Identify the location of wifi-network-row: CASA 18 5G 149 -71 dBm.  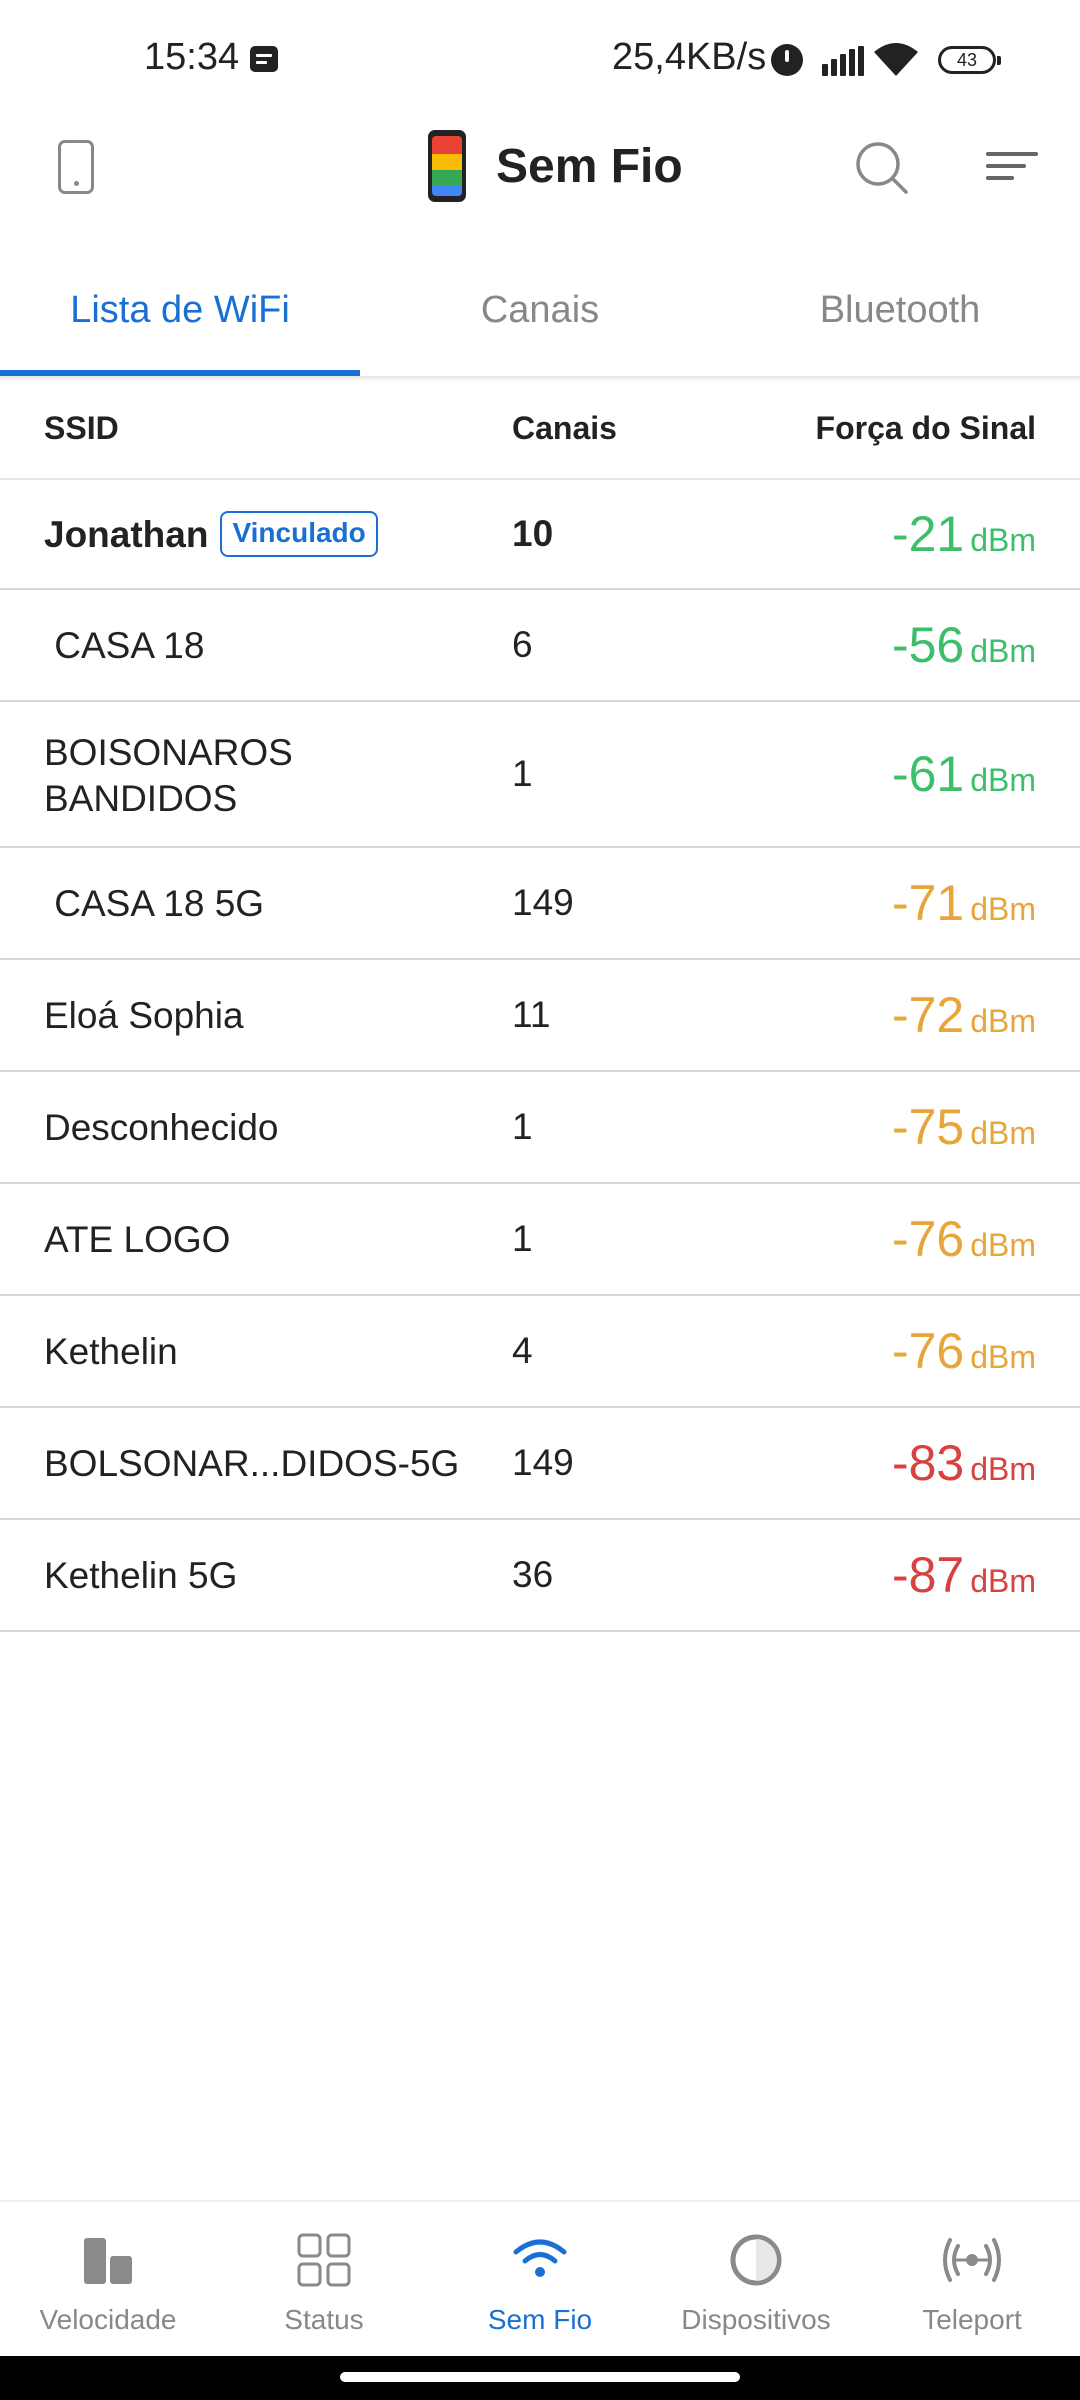
(540, 904).